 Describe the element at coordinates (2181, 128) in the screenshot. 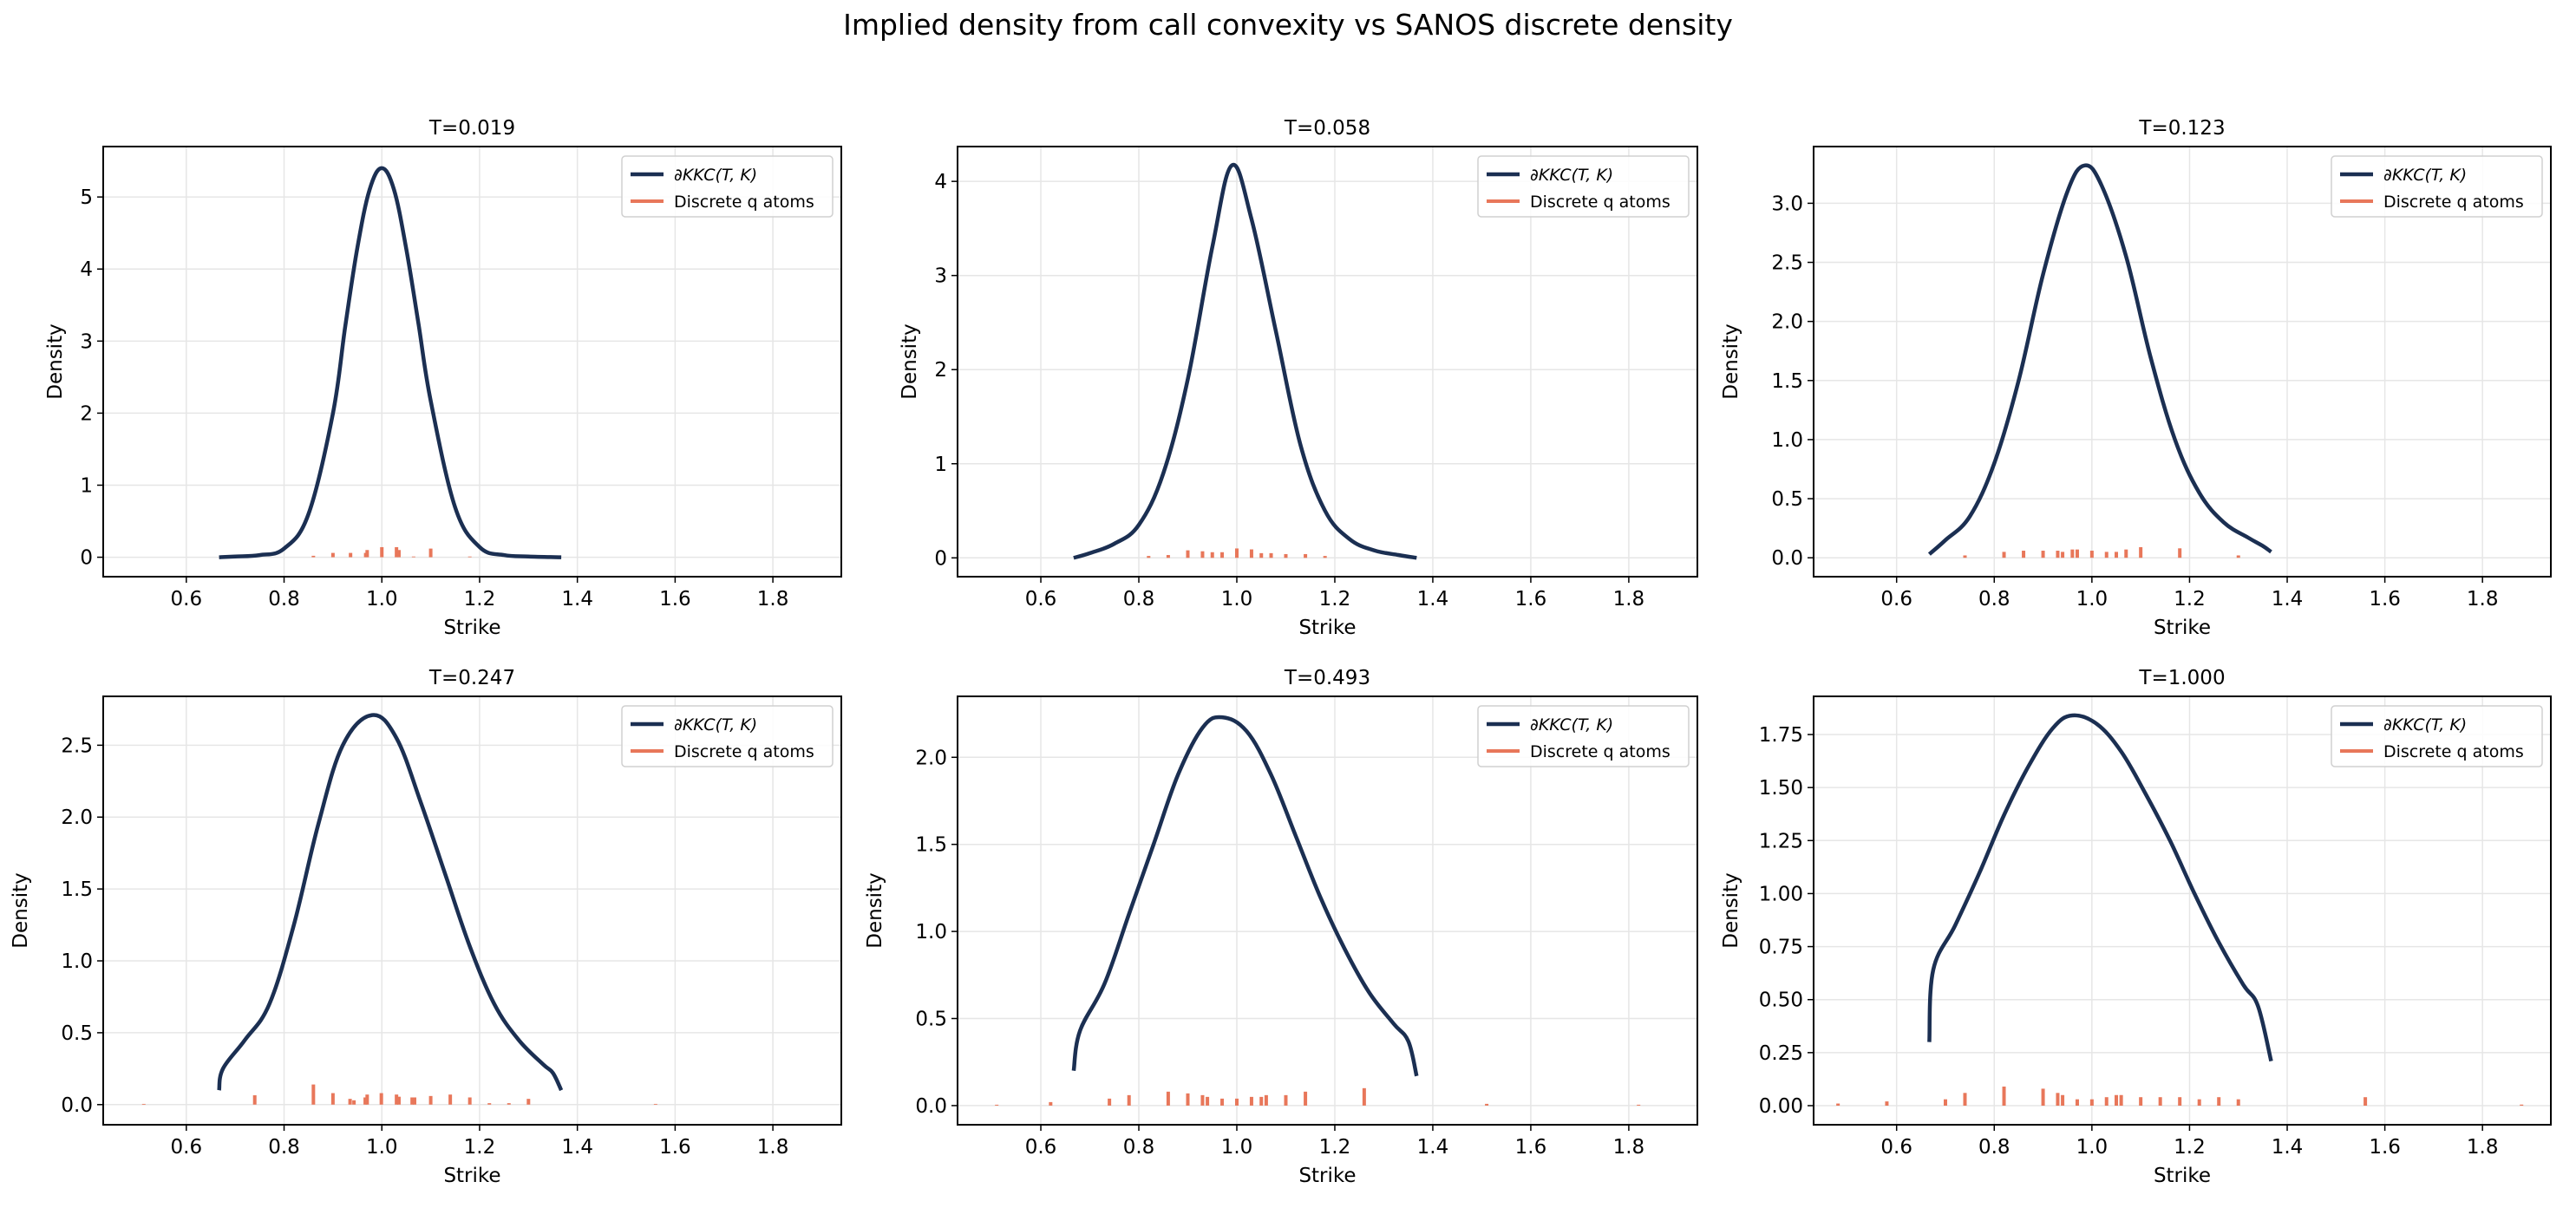

I see `subplot-title: T=0.123` at that location.